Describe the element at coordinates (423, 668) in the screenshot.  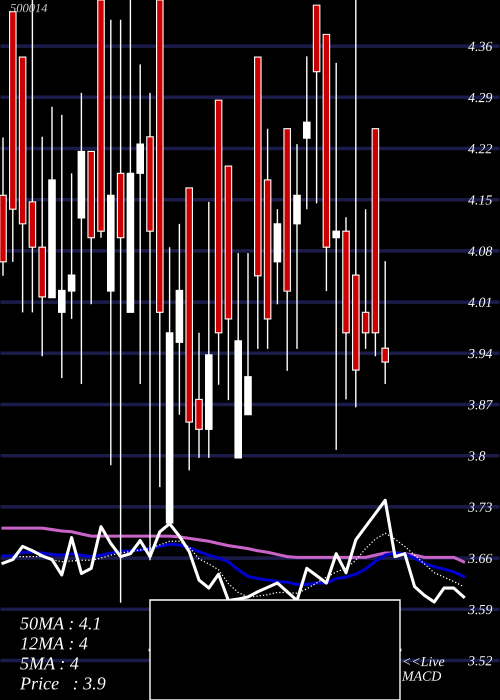
I see `annotation: <<Live MACD` at that location.